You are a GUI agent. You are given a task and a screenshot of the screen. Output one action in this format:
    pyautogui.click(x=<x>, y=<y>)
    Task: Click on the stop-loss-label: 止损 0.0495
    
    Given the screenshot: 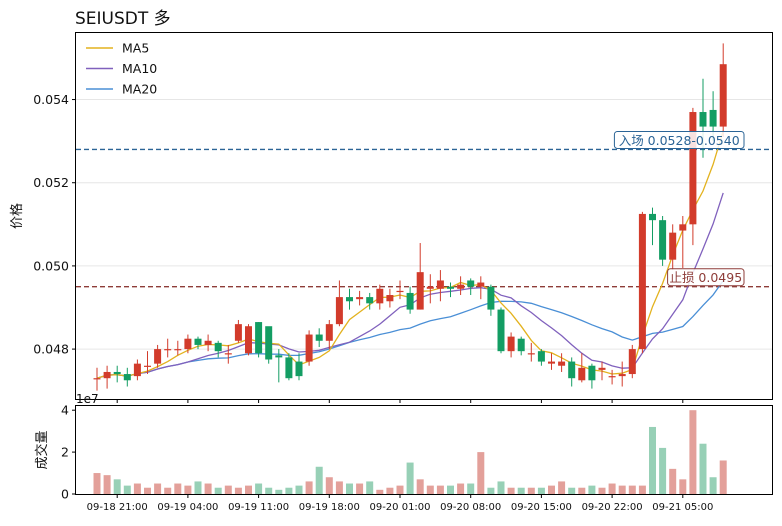 What is the action you would take?
    pyautogui.click(x=706, y=277)
    